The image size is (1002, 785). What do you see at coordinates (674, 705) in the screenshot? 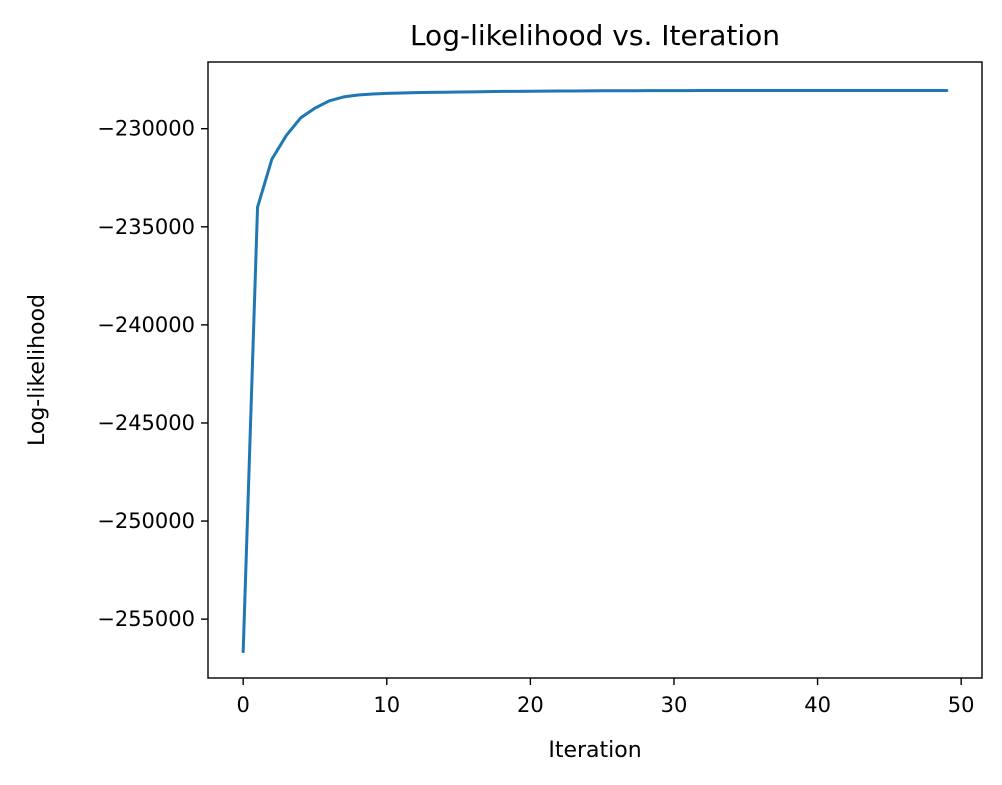
I see `x-tick-label: 30` at bounding box center [674, 705].